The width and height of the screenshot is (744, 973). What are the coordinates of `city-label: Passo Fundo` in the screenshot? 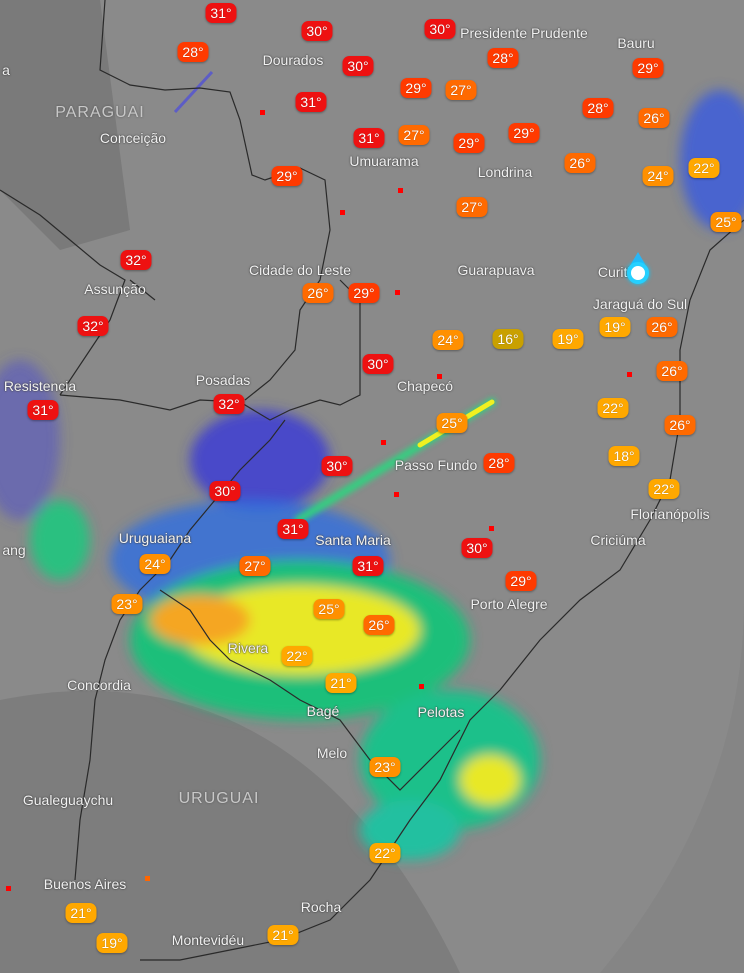 It's located at (436, 465).